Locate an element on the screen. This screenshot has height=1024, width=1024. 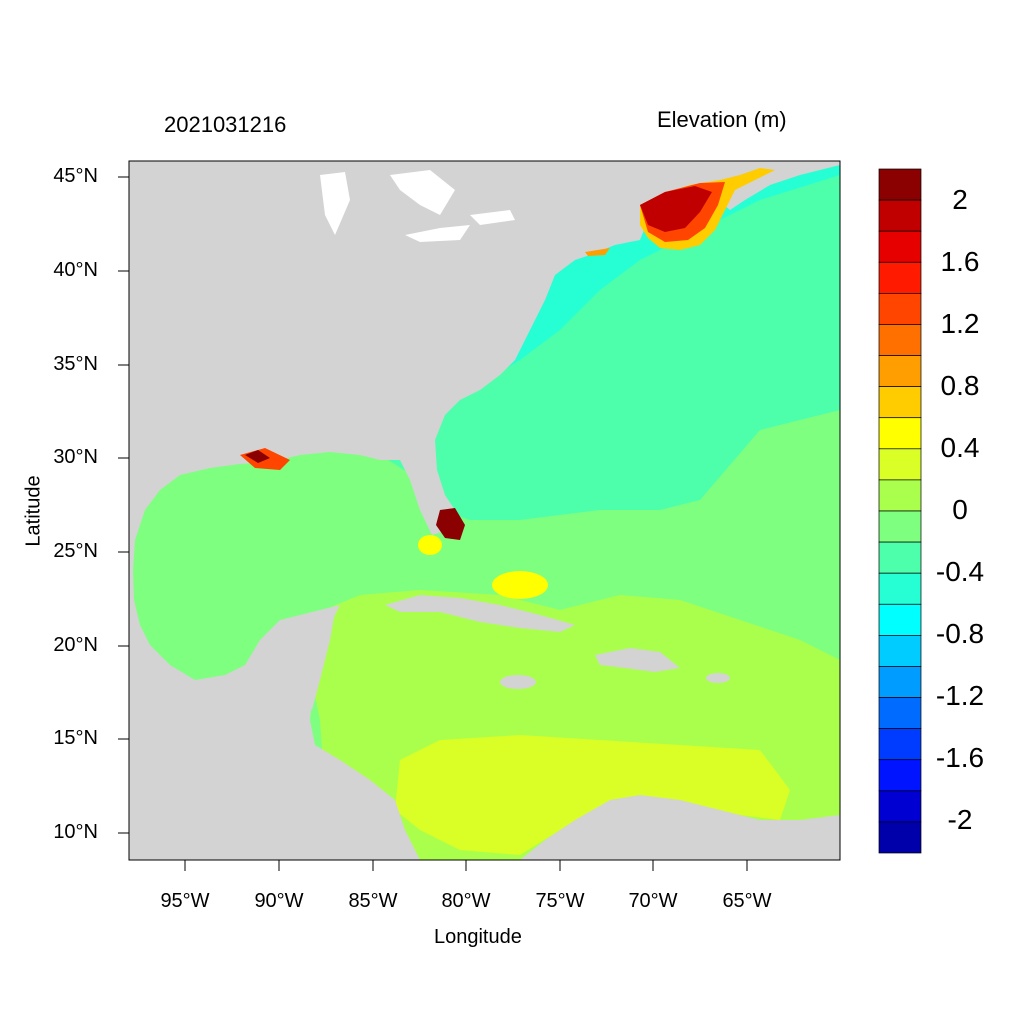
colorbar-label: -2 is located at coordinates (960, 819).